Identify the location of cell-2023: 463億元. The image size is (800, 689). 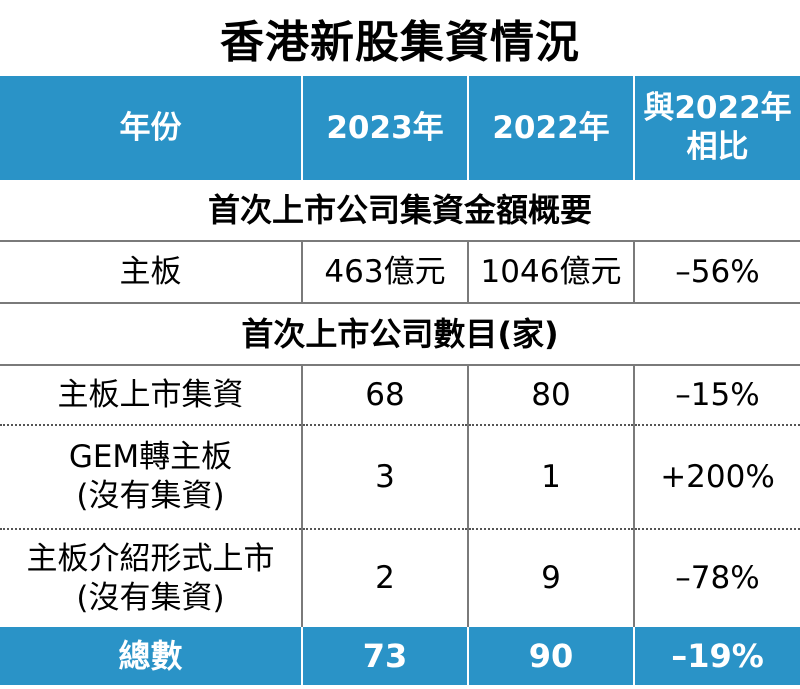
(384, 272).